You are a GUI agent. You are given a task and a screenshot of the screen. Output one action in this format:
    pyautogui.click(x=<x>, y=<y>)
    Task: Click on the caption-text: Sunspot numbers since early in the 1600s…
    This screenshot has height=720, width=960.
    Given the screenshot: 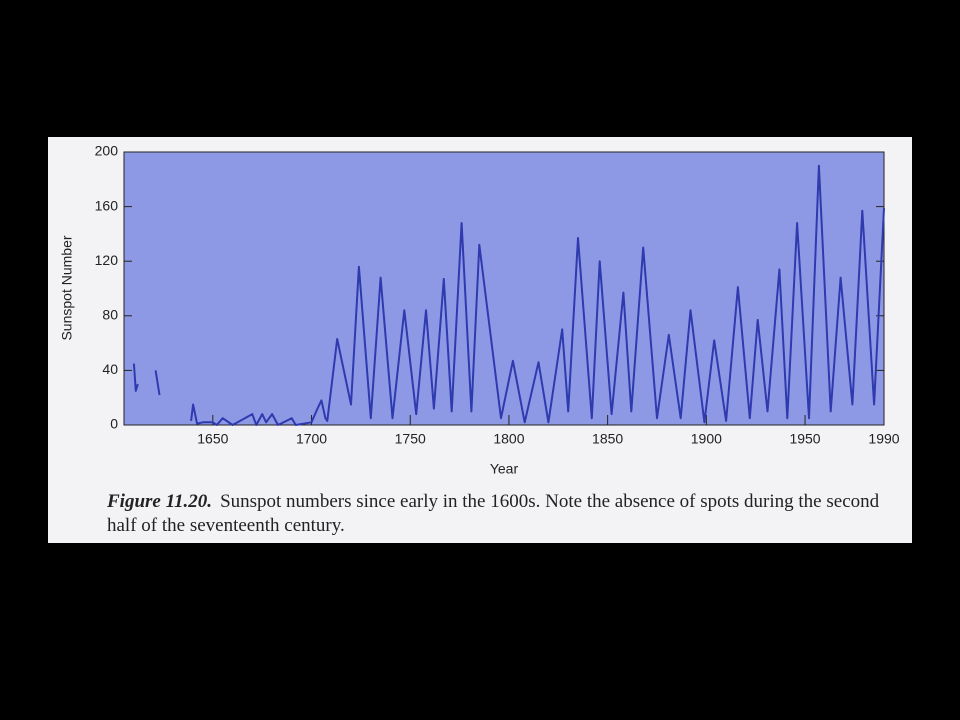 What is the action you would take?
    pyautogui.click(x=493, y=513)
    